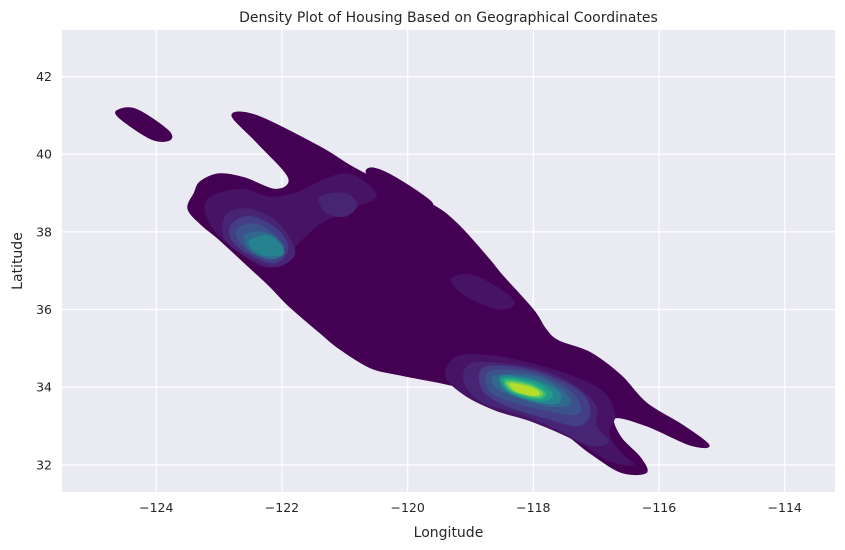 The width and height of the screenshot is (845, 550). What do you see at coordinates (44, 387) in the screenshot?
I see `y-tick-label: 34` at bounding box center [44, 387].